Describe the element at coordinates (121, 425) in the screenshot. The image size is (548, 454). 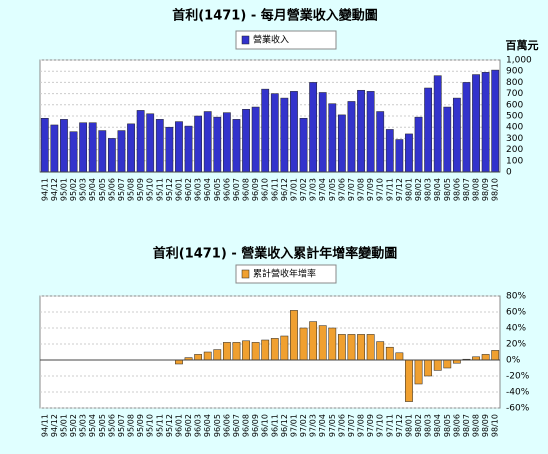
I see `x-tick-label: 95/07` at that location.